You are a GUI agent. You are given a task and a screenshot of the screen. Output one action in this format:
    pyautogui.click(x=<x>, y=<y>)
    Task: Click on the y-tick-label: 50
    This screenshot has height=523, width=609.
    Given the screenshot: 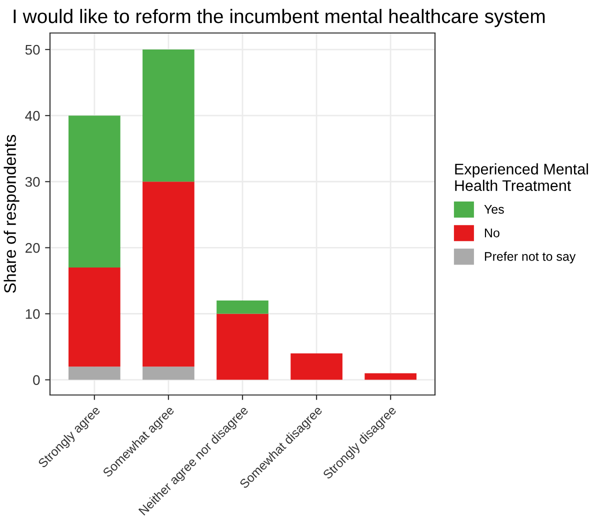 What is the action you would take?
    pyautogui.click(x=32, y=49)
    